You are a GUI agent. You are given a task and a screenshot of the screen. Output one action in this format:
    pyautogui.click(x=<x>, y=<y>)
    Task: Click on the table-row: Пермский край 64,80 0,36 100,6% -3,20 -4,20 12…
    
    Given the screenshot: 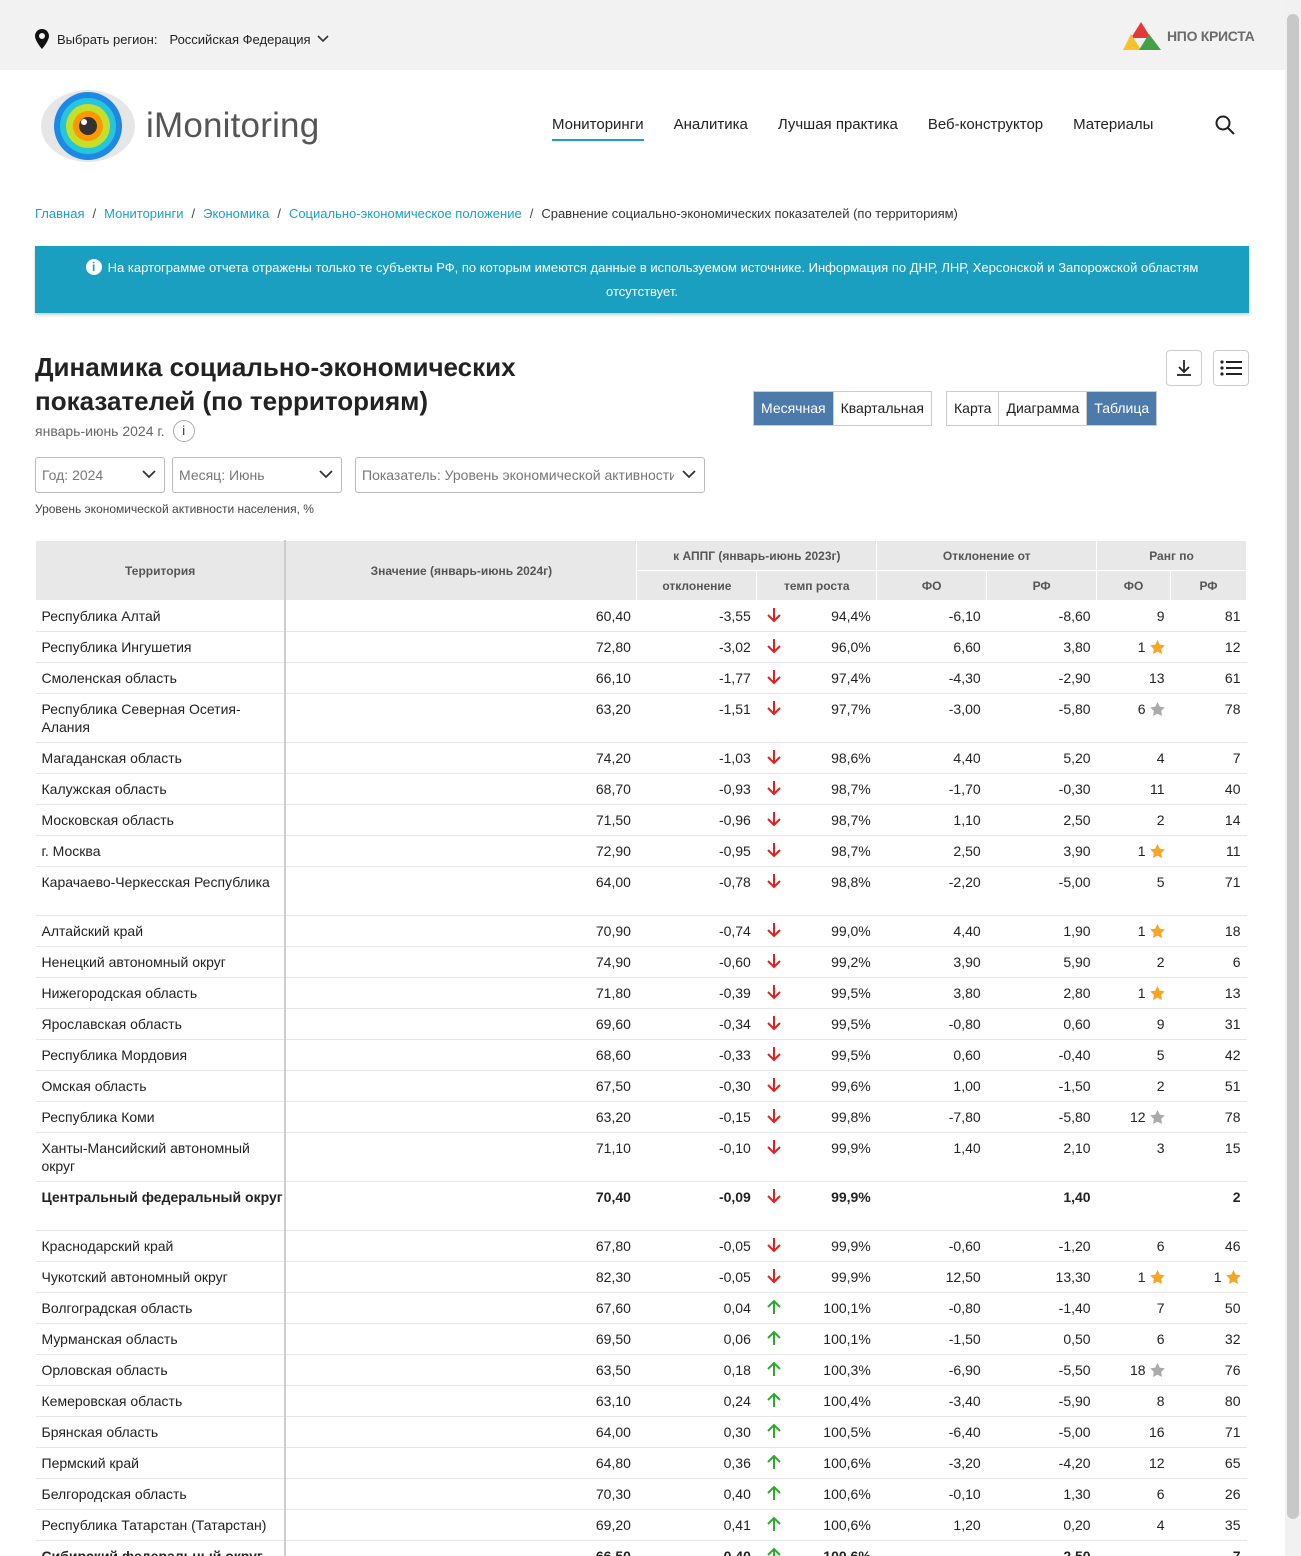 What is the action you would take?
    pyautogui.click(x=641, y=1463)
    